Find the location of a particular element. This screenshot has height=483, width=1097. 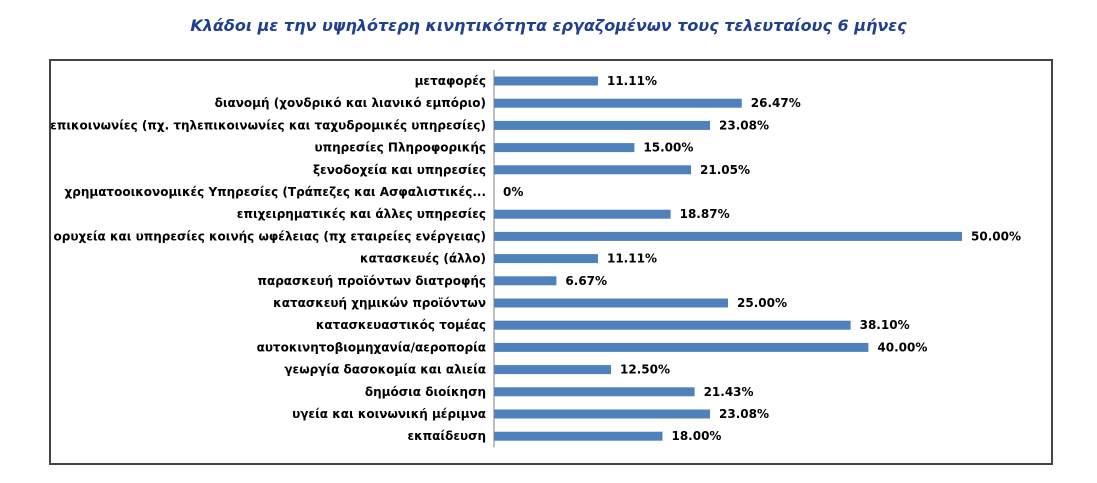

data-label: 12.50% is located at coordinates (645, 370).